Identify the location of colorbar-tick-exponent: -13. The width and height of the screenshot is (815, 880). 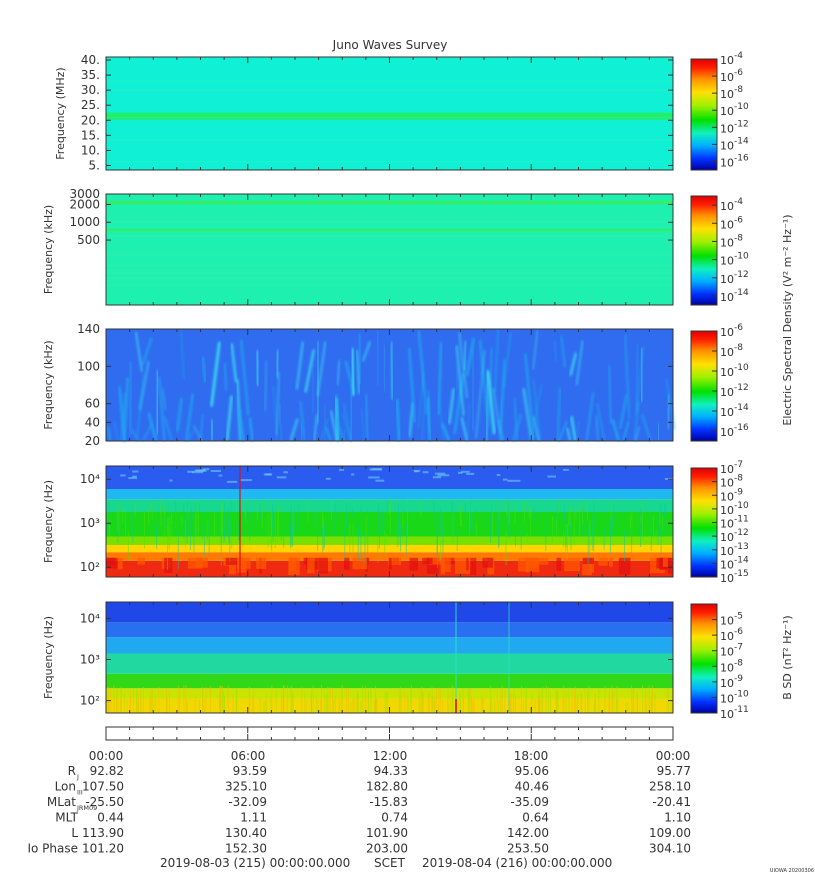
(741, 547).